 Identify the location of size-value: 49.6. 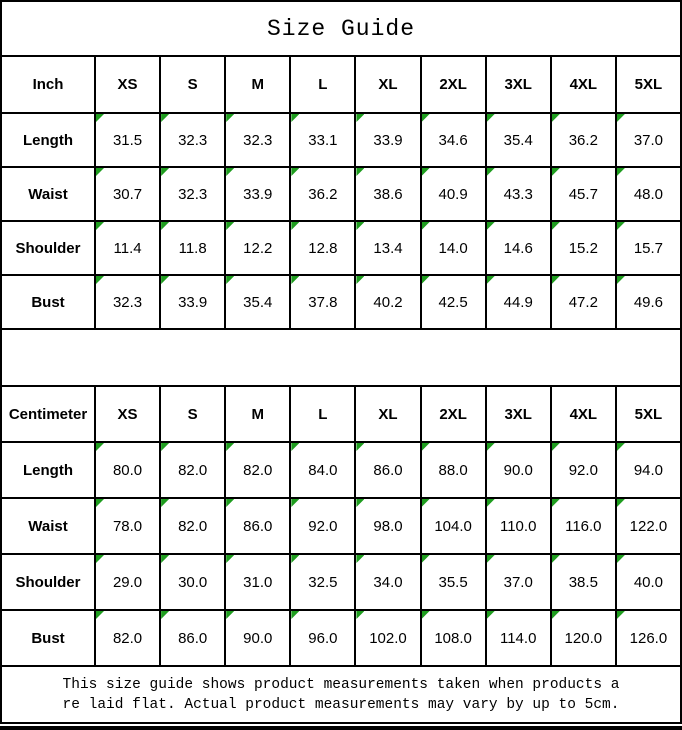
(648, 302).